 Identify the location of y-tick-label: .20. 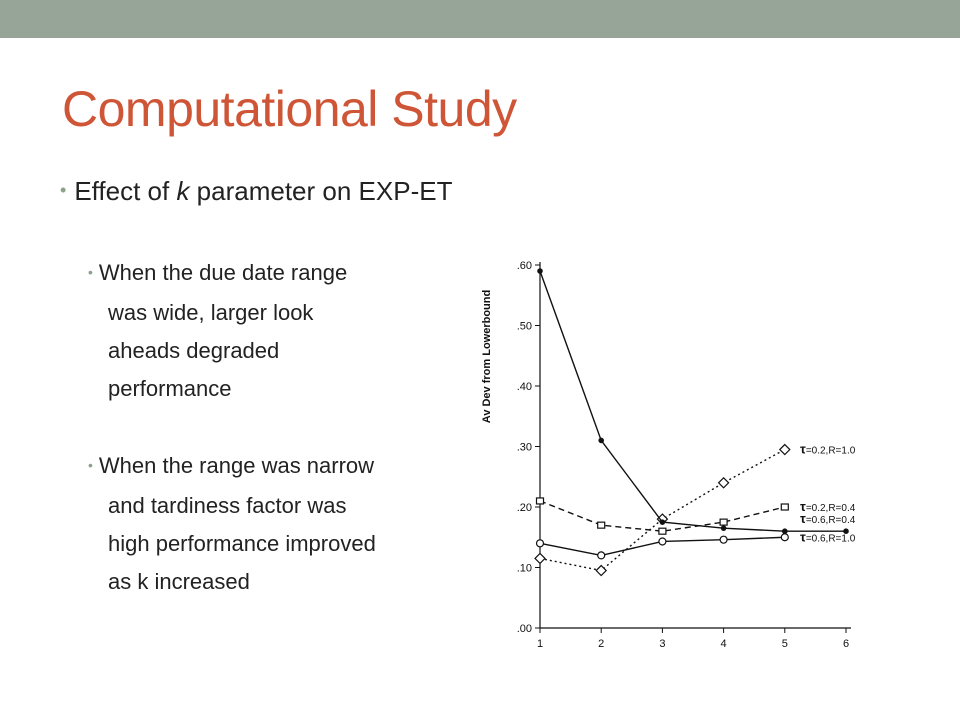
(524, 508).